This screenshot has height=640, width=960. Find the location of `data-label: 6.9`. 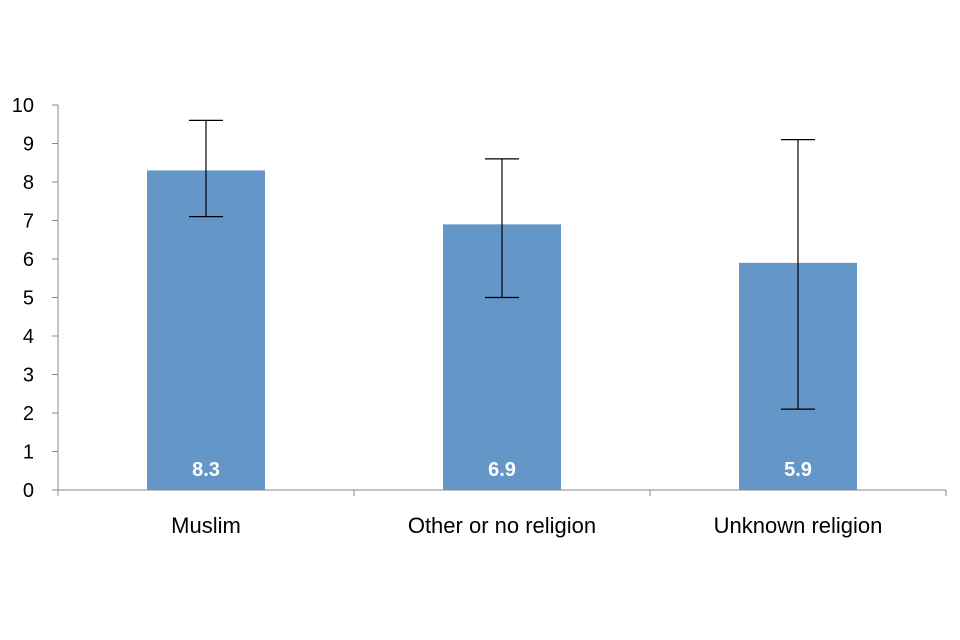

data-label: 6.9 is located at coordinates (502, 470).